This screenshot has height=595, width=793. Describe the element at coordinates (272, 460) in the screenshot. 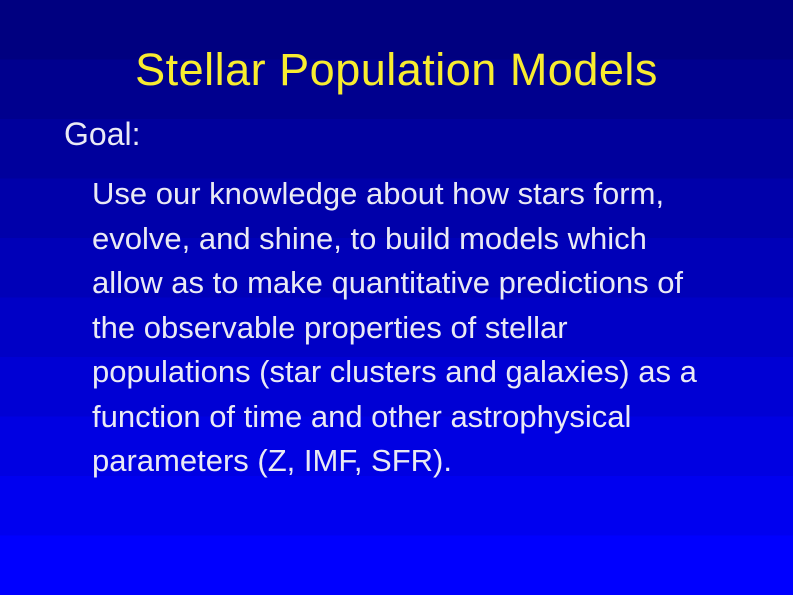

I see `body-line: parameters (Z, IMF, SFR).` at that location.